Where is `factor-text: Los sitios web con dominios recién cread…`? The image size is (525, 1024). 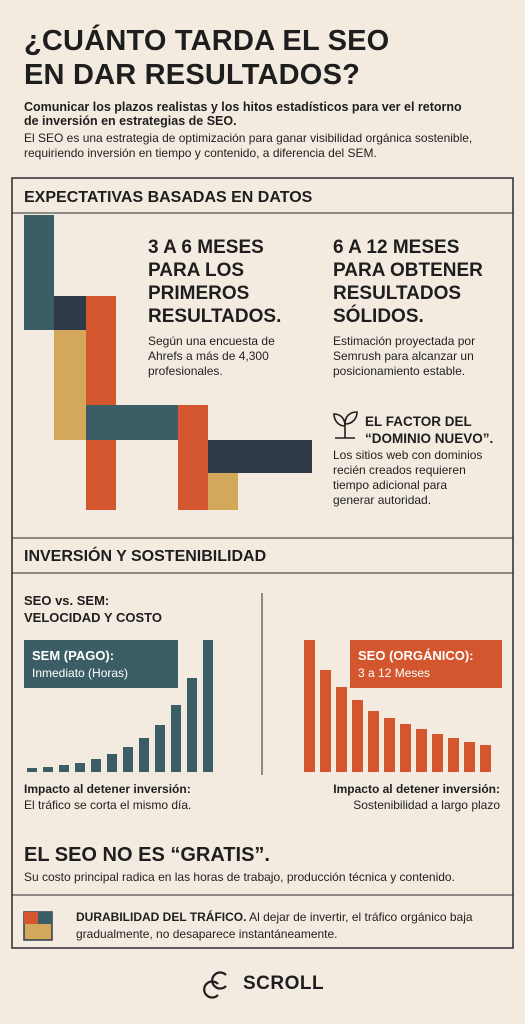
factor-text: Los sitios web con dominios recién cread… is located at coordinates (408, 477).